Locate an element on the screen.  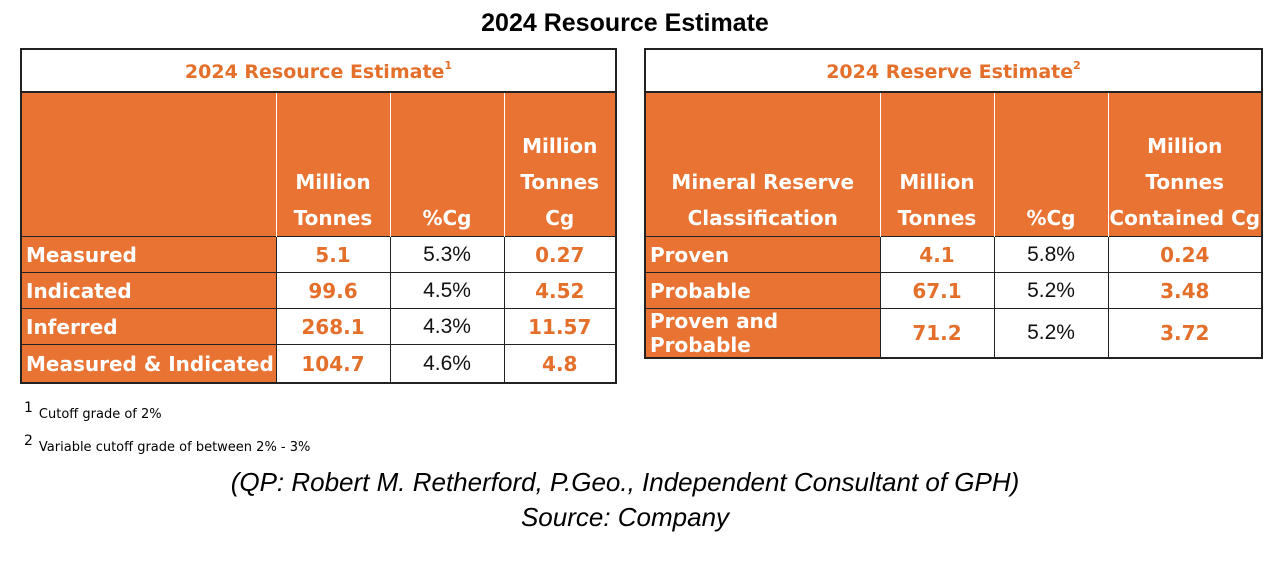
reserve-header-classification: Mineral Reserve Classification is located at coordinates (763, 164).